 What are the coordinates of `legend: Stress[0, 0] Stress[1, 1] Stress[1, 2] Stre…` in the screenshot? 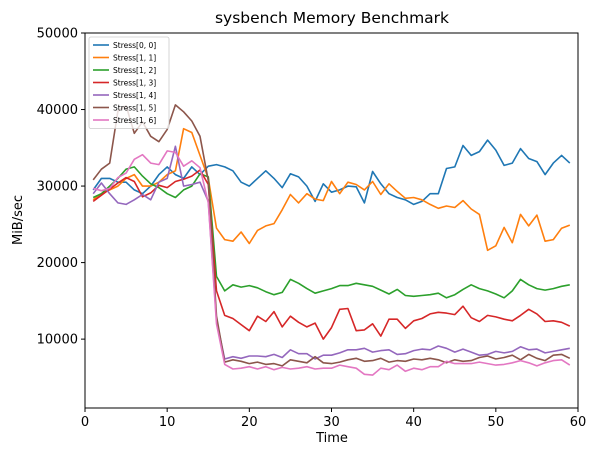 It's located at (129, 82).